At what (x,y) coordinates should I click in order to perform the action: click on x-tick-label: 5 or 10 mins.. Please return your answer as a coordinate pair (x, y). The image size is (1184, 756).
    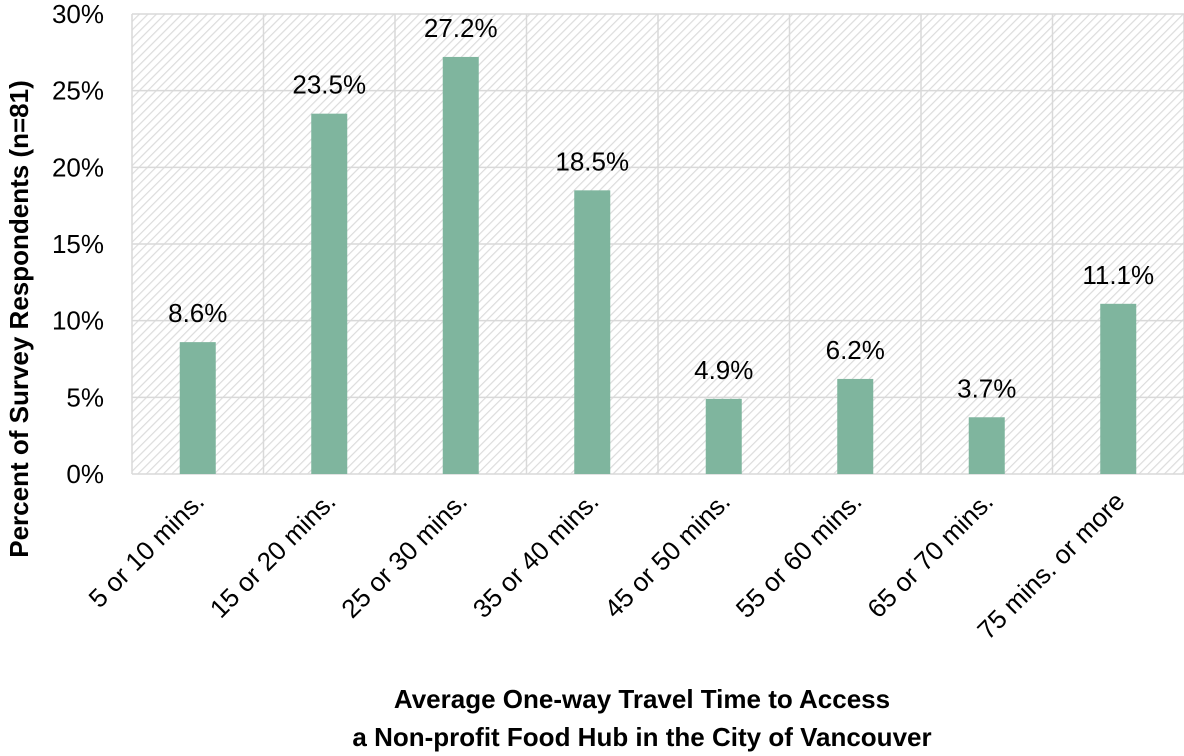
    Looking at the image, I should click on (146, 549).